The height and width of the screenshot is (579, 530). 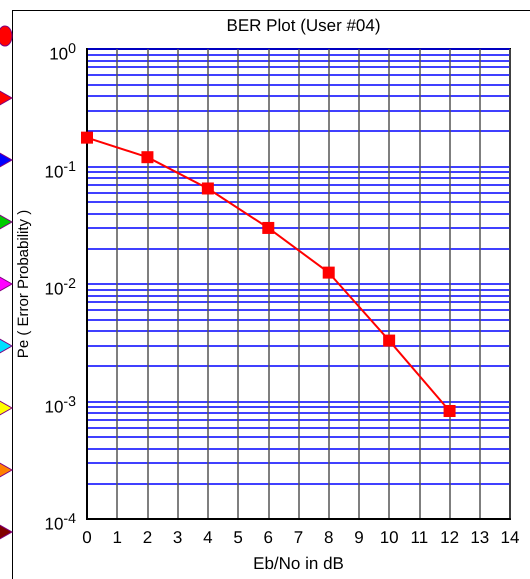 I want to click on y-tick-label: 10$^{-3}$, so click(x=60, y=404).